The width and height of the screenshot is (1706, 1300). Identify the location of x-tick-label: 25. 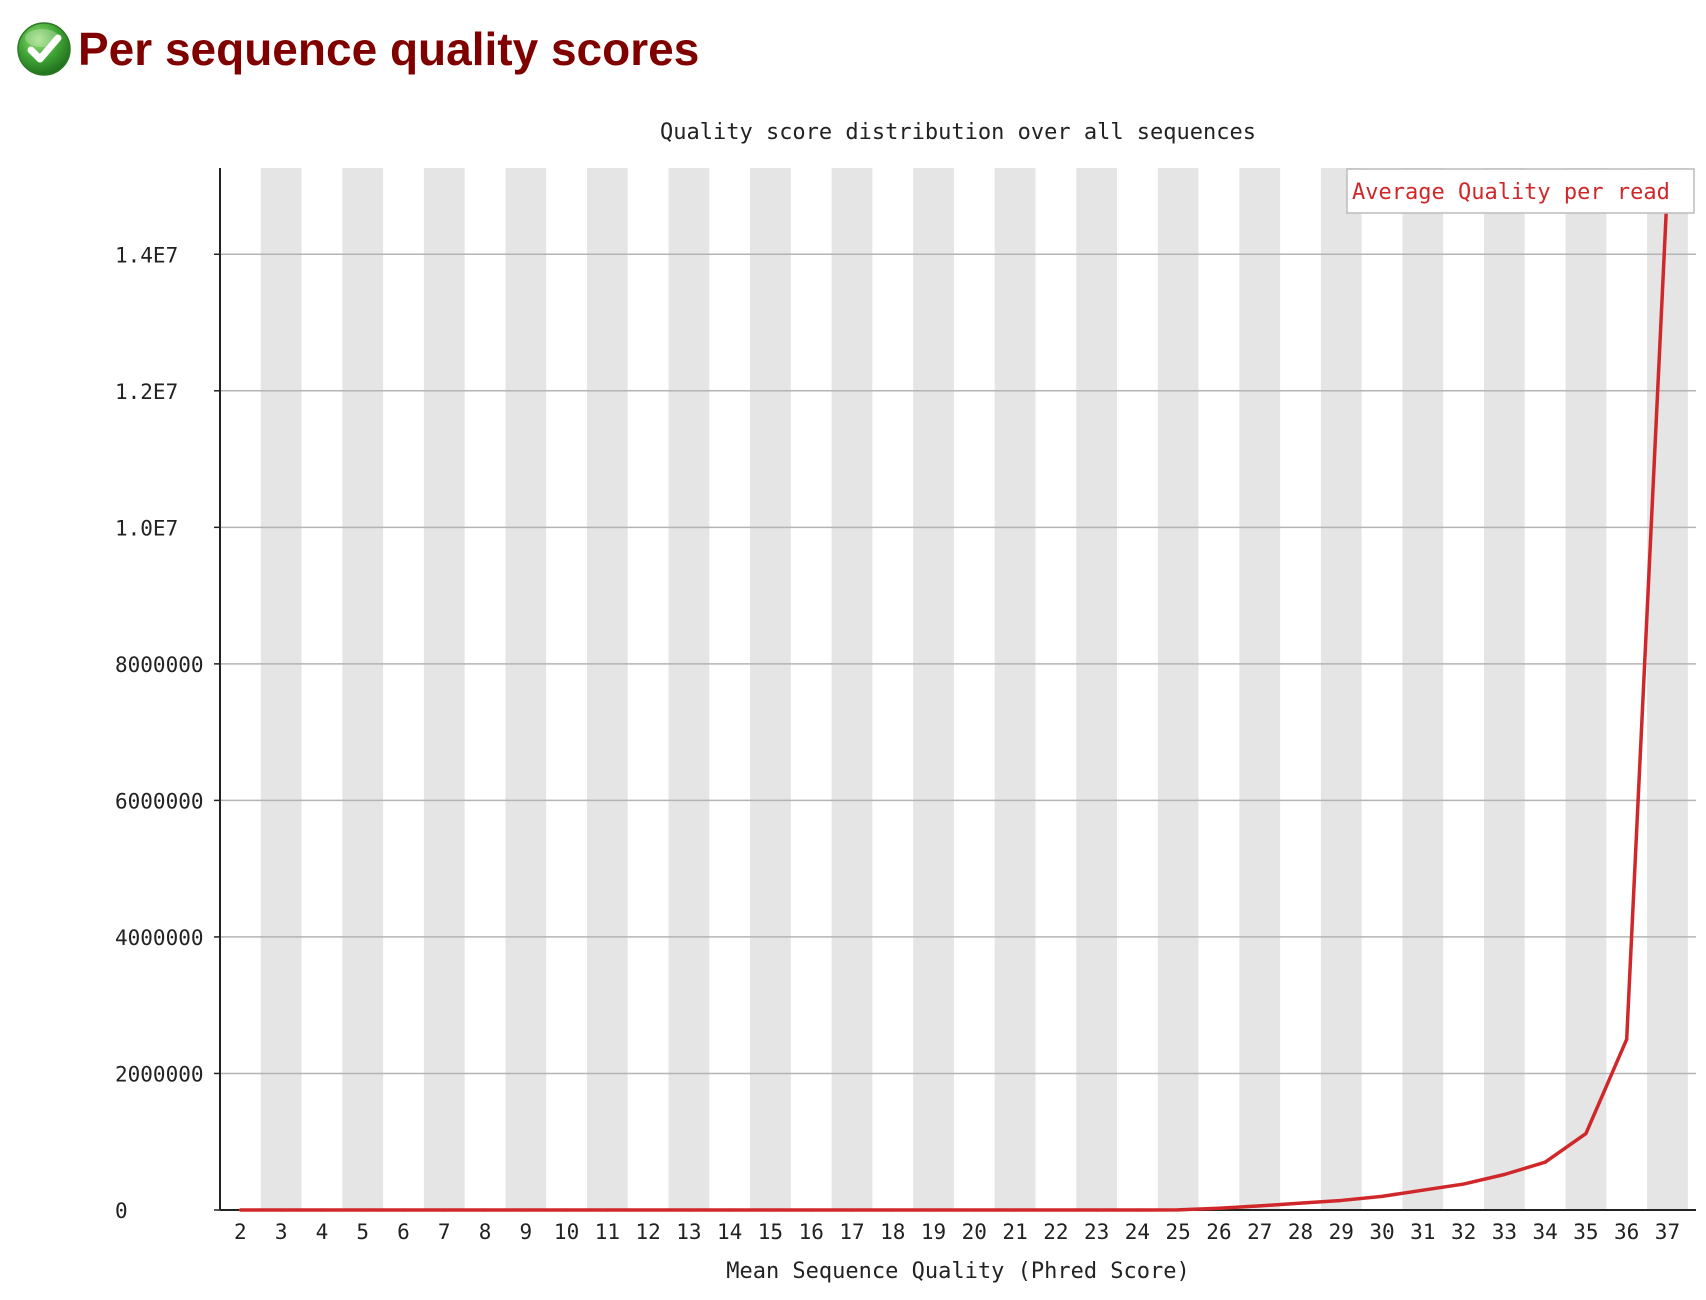
(1178, 1232).